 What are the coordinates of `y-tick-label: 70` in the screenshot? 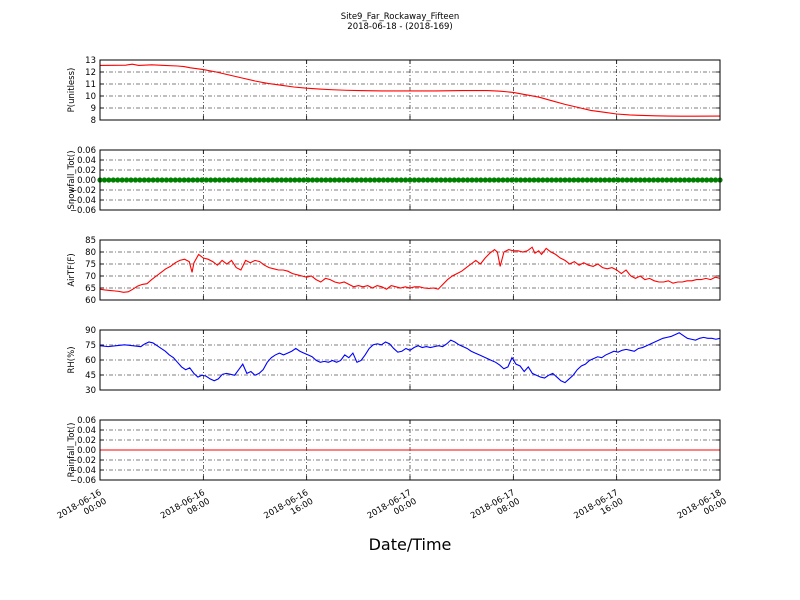 It's located at (90, 277).